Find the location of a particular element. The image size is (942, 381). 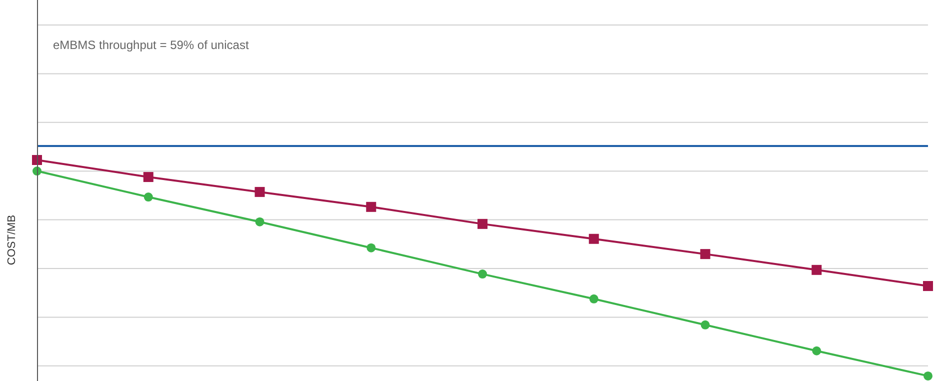

text: eMBMS throughput = 59% of unicast is located at coordinates (151, 45).